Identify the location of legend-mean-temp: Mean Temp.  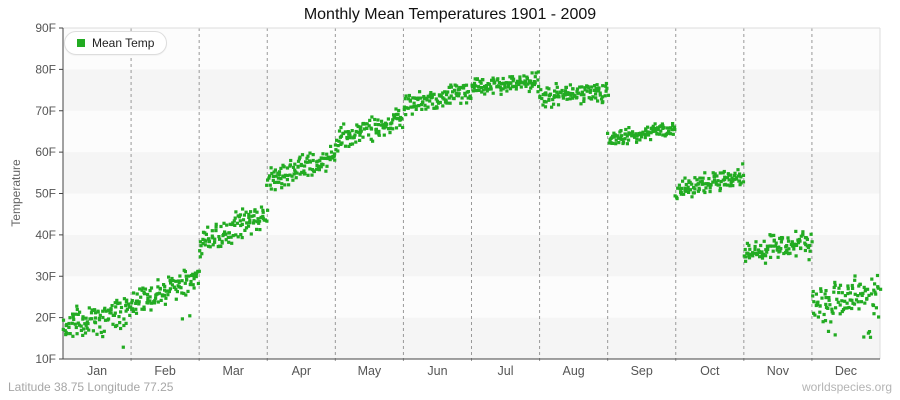
(116, 43).